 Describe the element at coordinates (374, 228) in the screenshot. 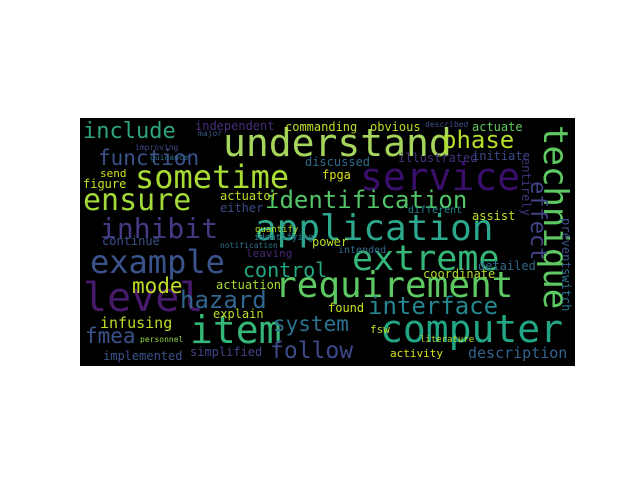

I see `word-application: application` at that location.